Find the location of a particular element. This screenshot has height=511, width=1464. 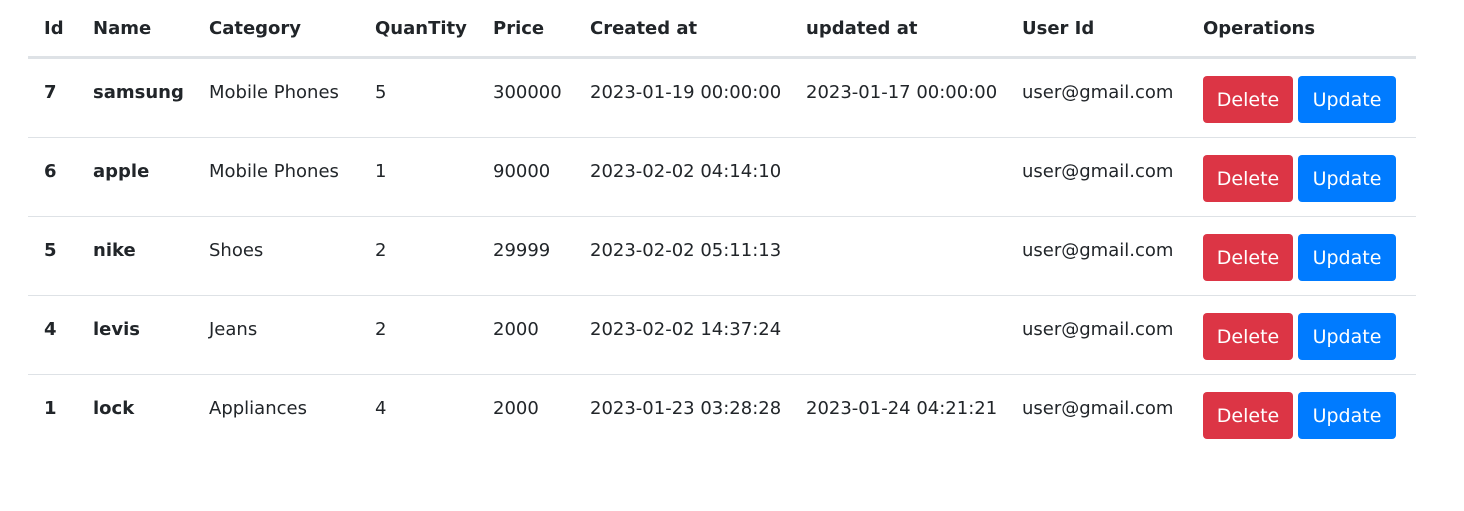

header-created-at: Created at is located at coordinates (682, 29).